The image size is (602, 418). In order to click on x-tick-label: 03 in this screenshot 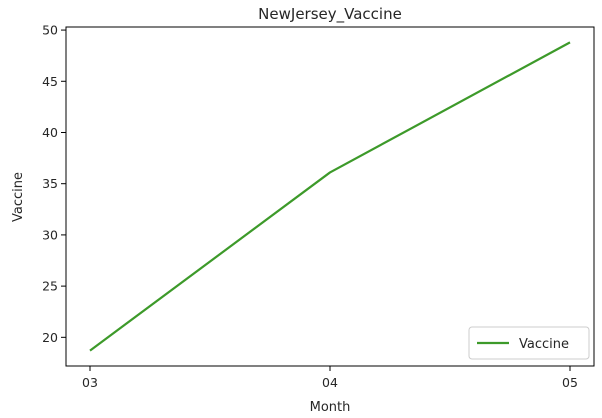, I will do `click(90, 382)`.